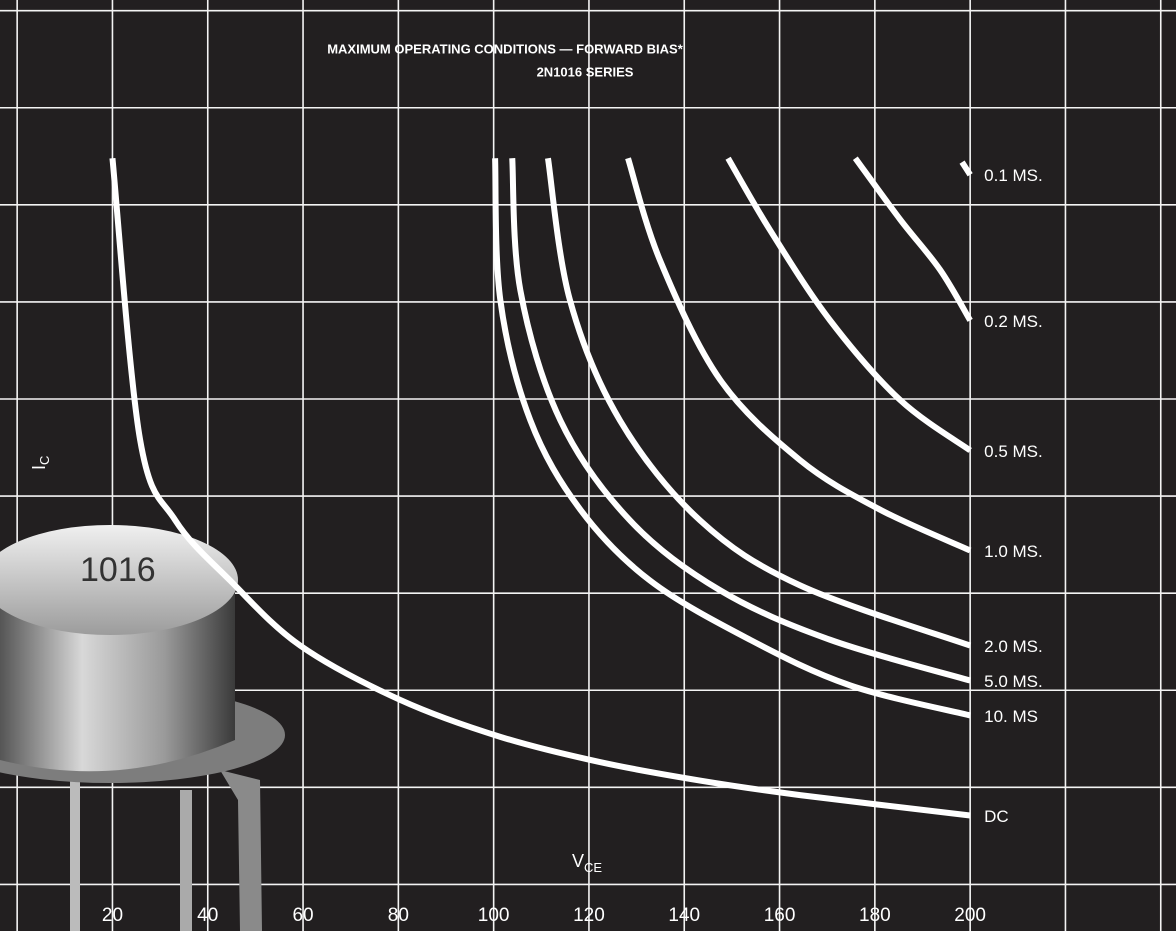 This screenshot has height=931, width=1176. What do you see at coordinates (207, 915) in the screenshot?
I see `x-tick-label: 40` at bounding box center [207, 915].